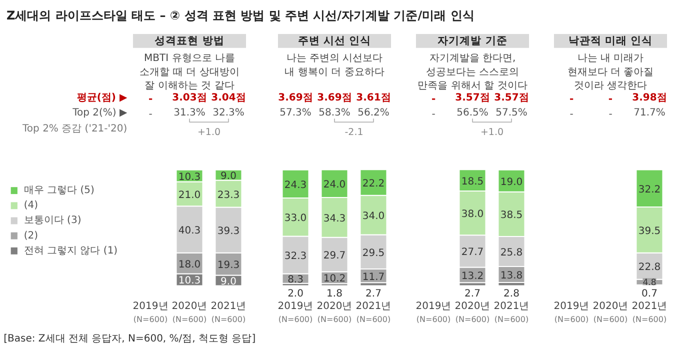 The height and width of the screenshot is (349, 680). I want to click on data-label: 29.5, so click(373, 253).